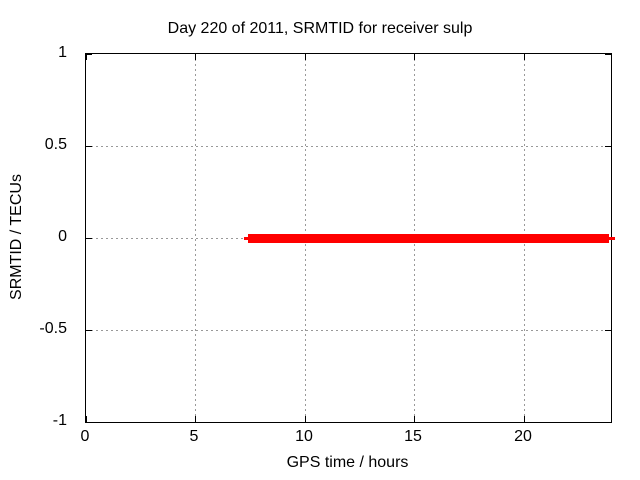 Image resolution: width=640 pixels, height=480 pixels. What do you see at coordinates (59, 420) in the screenshot?
I see `y-tick-label: -1` at bounding box center [59, 420].